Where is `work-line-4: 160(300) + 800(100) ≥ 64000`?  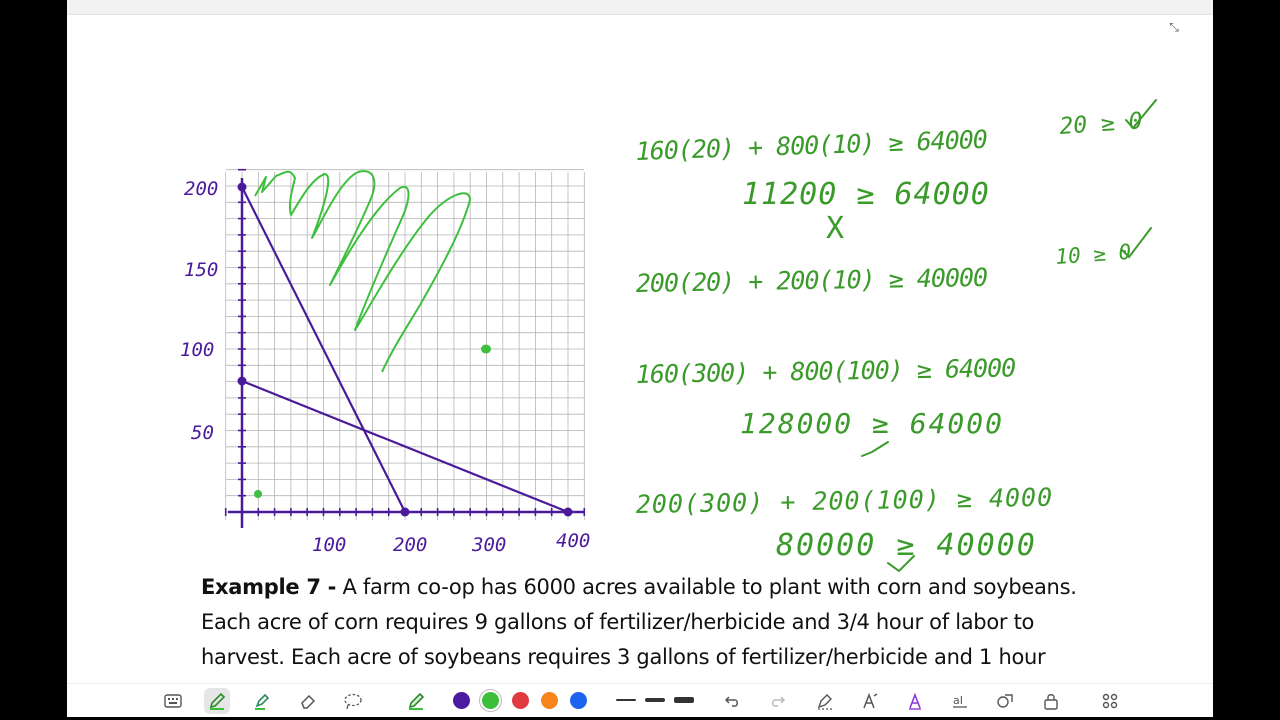
work-line-4: 160(300) + 800(100) ≥ 64000 is located at coordinates (826, 371).